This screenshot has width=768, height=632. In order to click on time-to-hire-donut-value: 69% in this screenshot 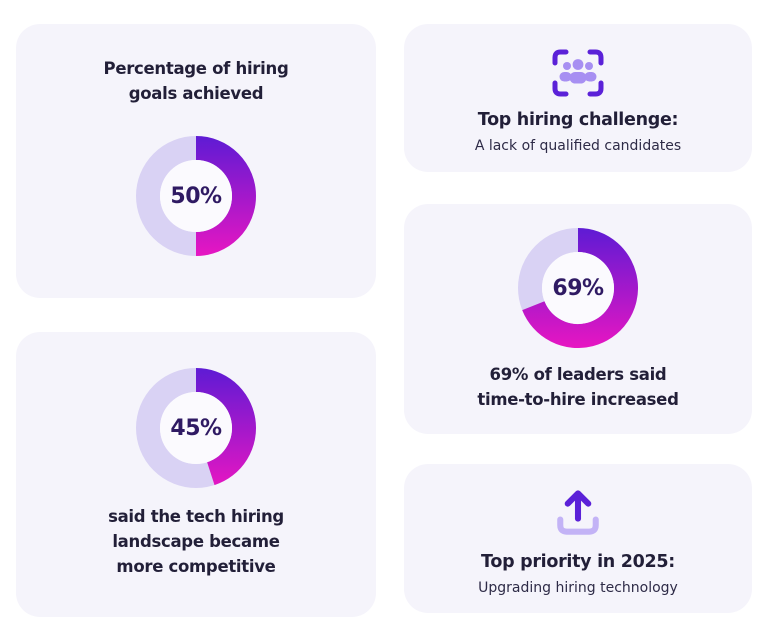, I will do `click(578, 288)`.